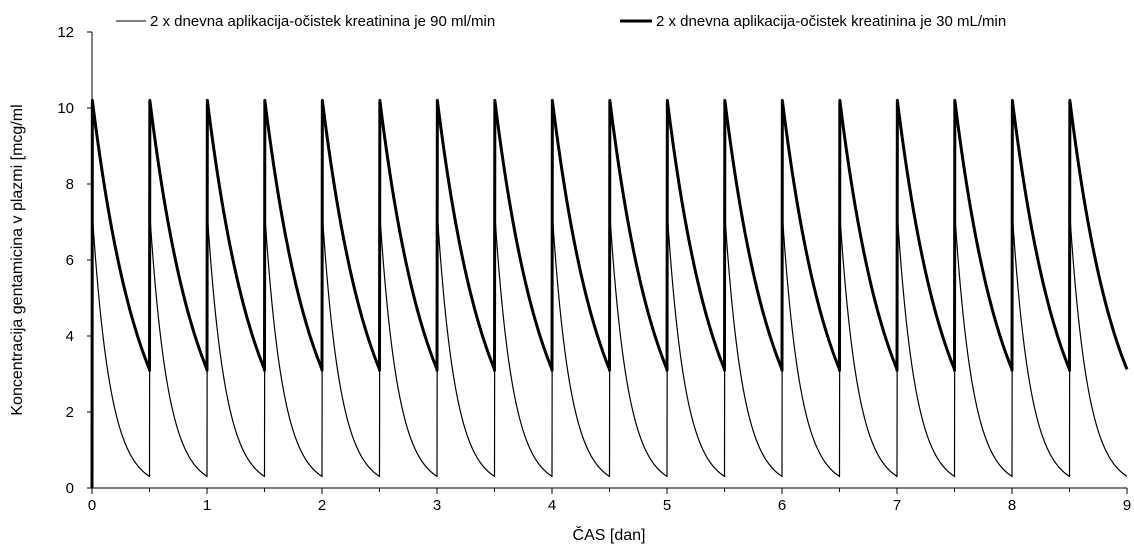  I want to click on x-tick-label: 4, so click(552, 505).